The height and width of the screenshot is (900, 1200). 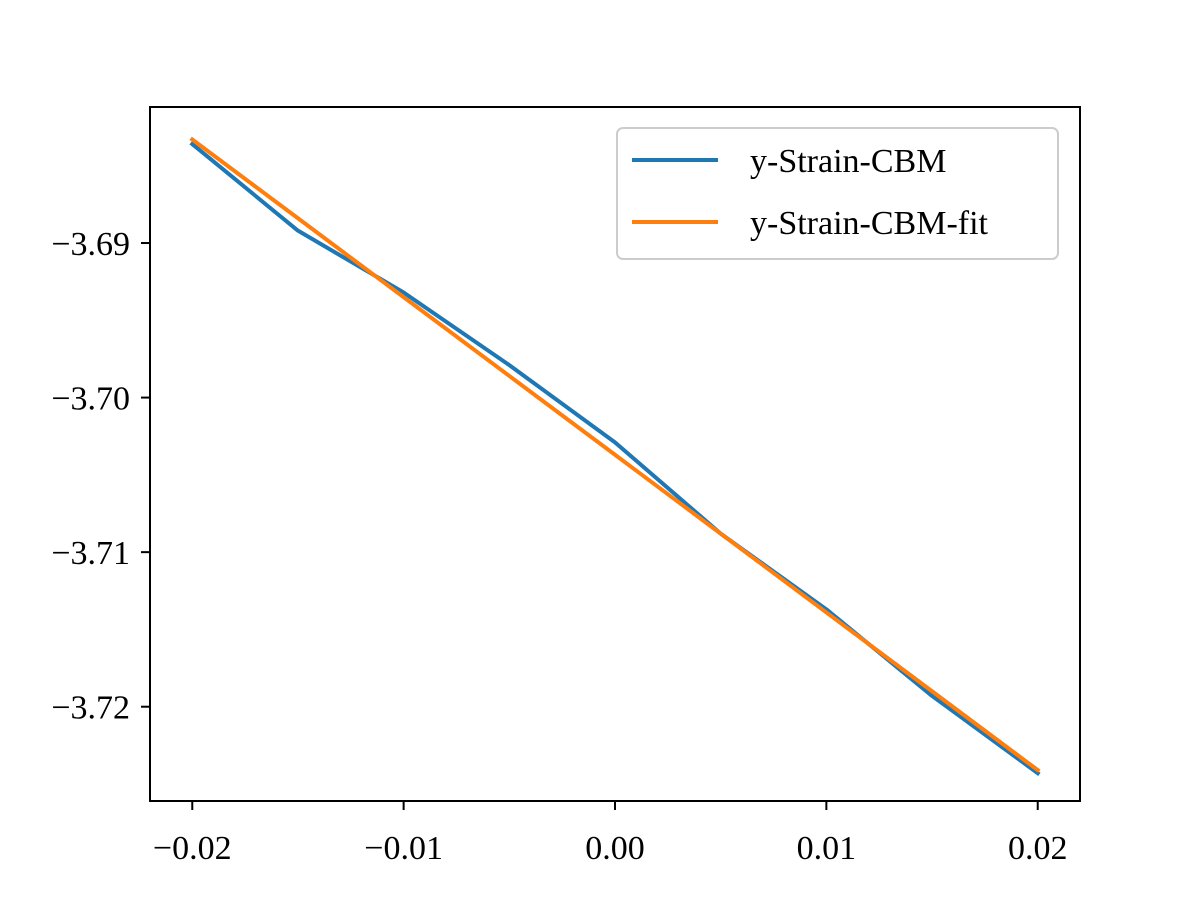 I want to click on legend-label-y-strain-cbm: y-Strain-CBM, so click(x=848, y=161).